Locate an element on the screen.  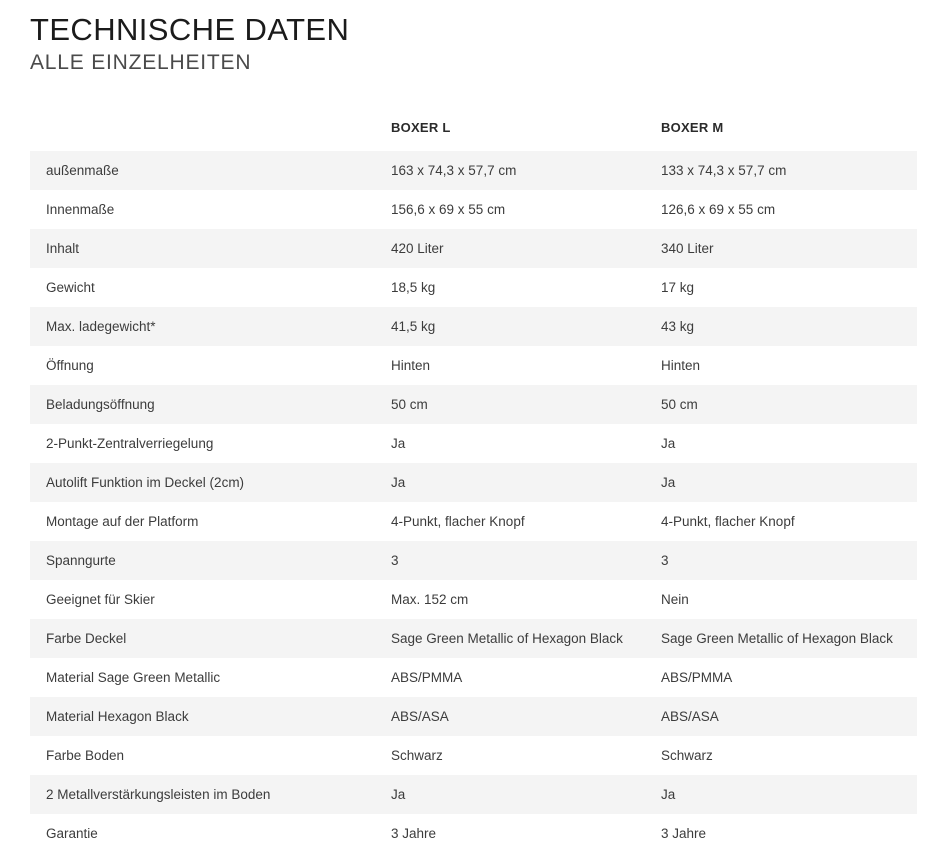
spec-label-cell: 2-Punkt-Zentralverriegelung is located at coordinates (210, 443).